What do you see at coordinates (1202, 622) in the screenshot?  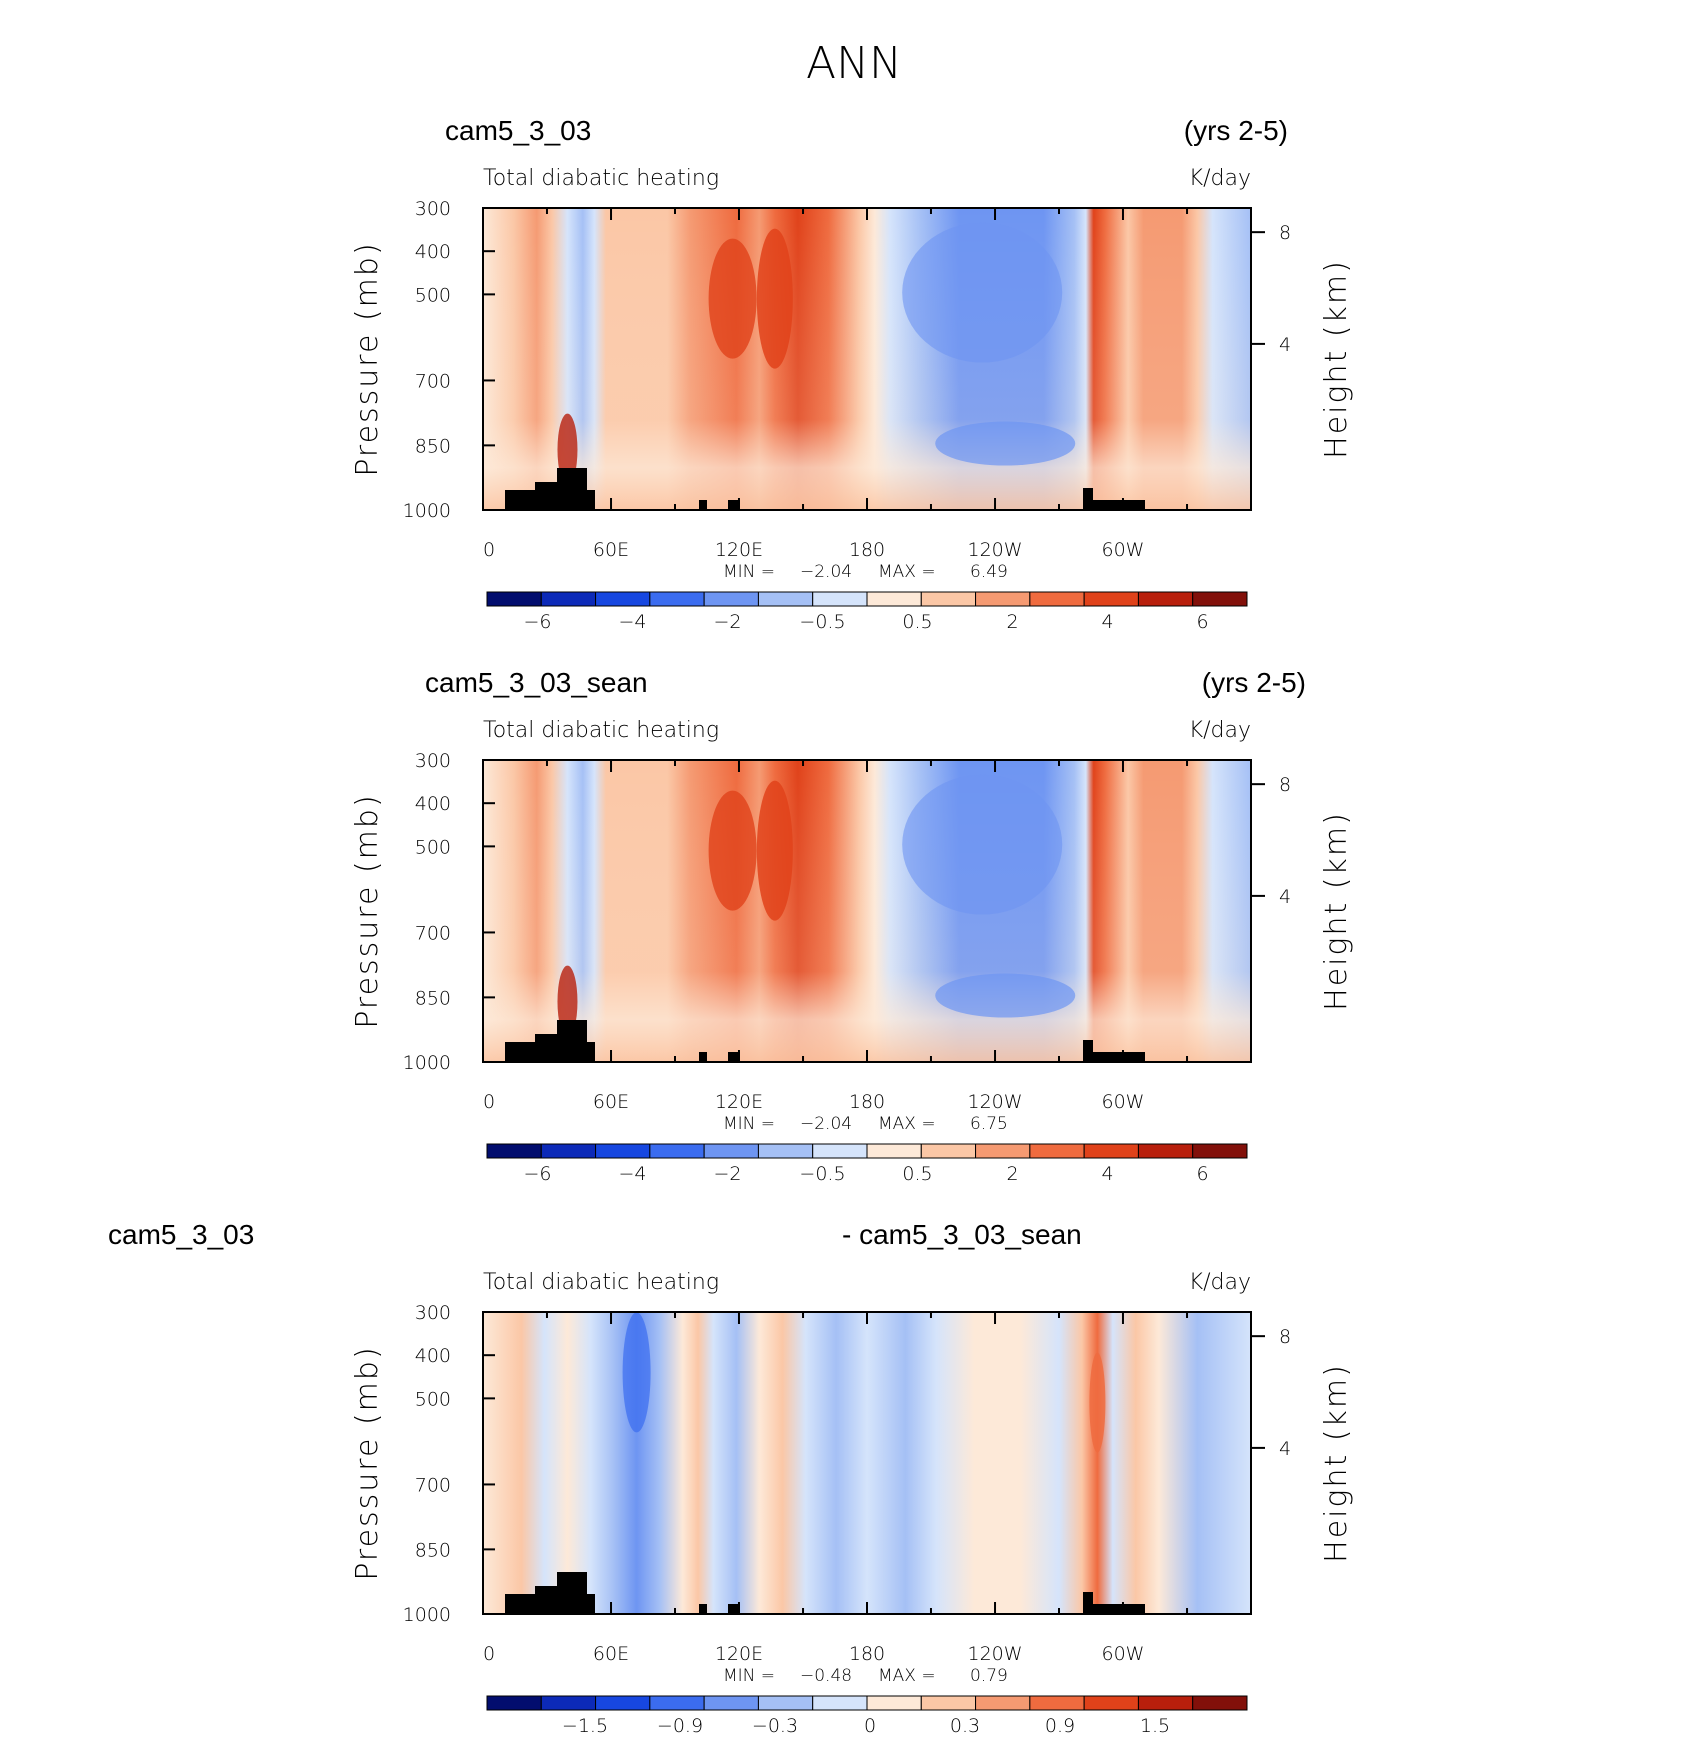 I see `colorbar-label: 6` at bounding box center [1202, 622].